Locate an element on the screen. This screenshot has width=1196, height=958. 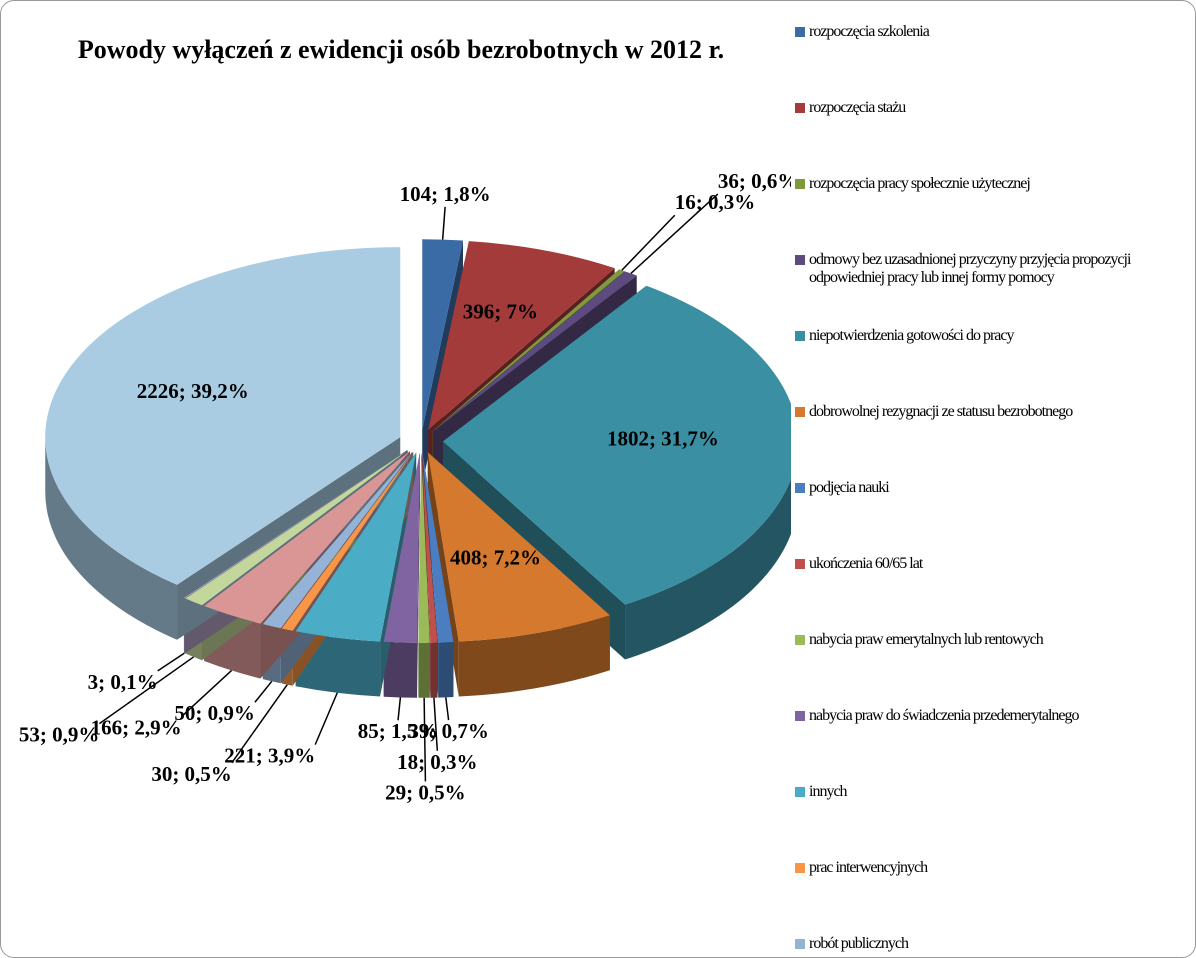
legend-item: podjęcia nauki is located at coordinates (994, 488).